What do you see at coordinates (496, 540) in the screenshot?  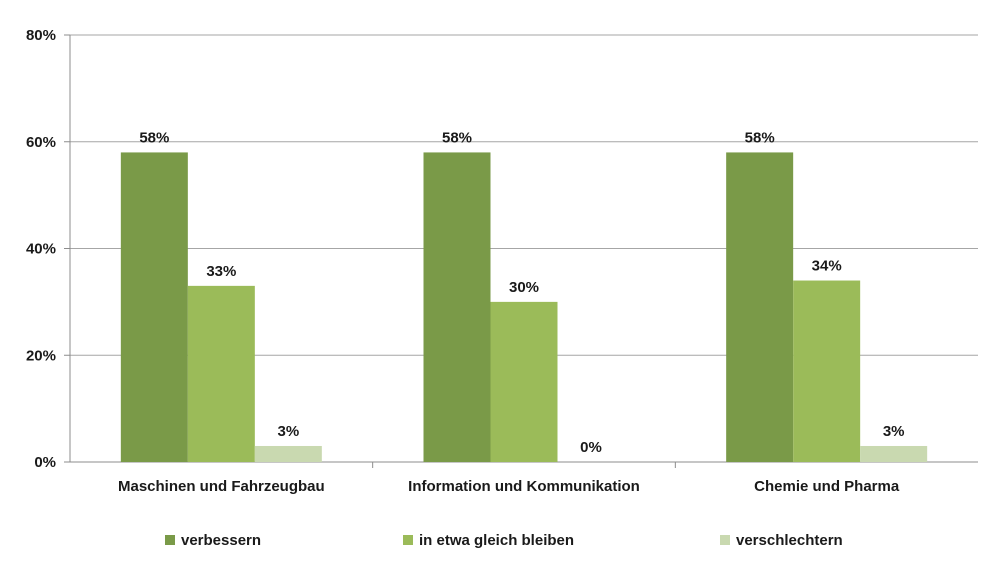 I see `legend-label: in etwa gleich bleiben` at bounding box center [496, 540].